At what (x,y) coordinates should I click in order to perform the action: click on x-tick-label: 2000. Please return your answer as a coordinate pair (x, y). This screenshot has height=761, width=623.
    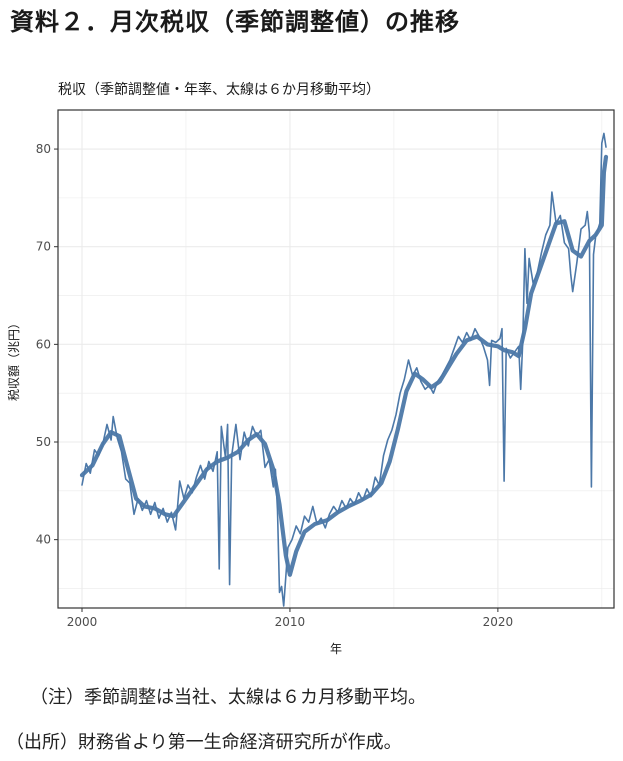
    Looking at the image, I should click on (82, 622).